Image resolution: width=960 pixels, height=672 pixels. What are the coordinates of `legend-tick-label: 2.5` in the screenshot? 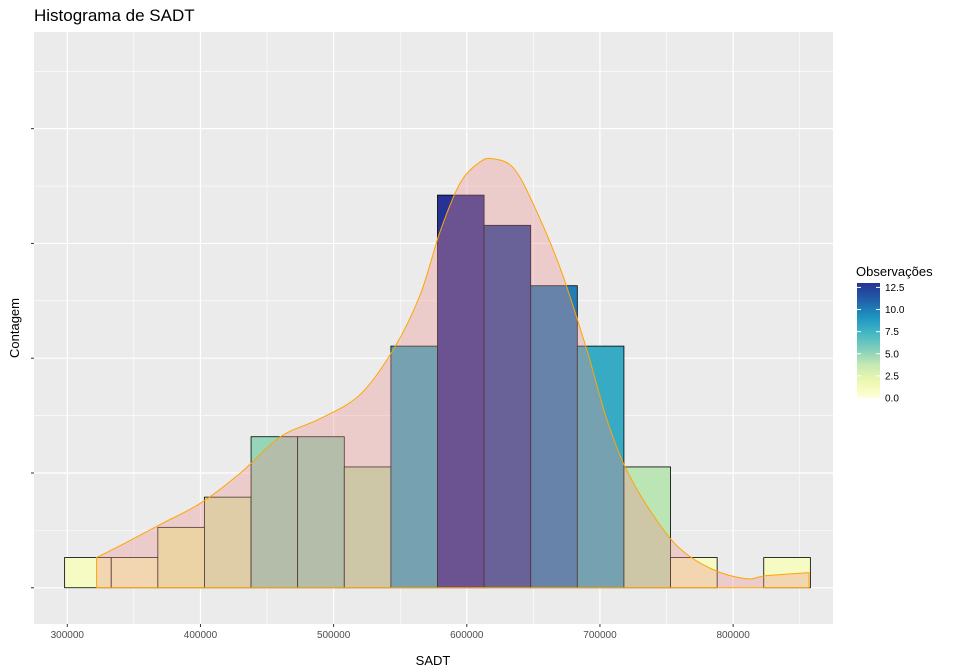 It's located at (892, 376).